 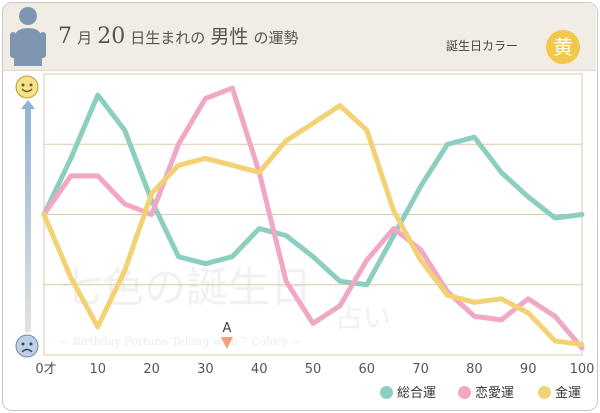 What do you see at coordinates (259, 369) in the screenshot?
I see `x-tick-label: 40` at bounding box center [259, 369].